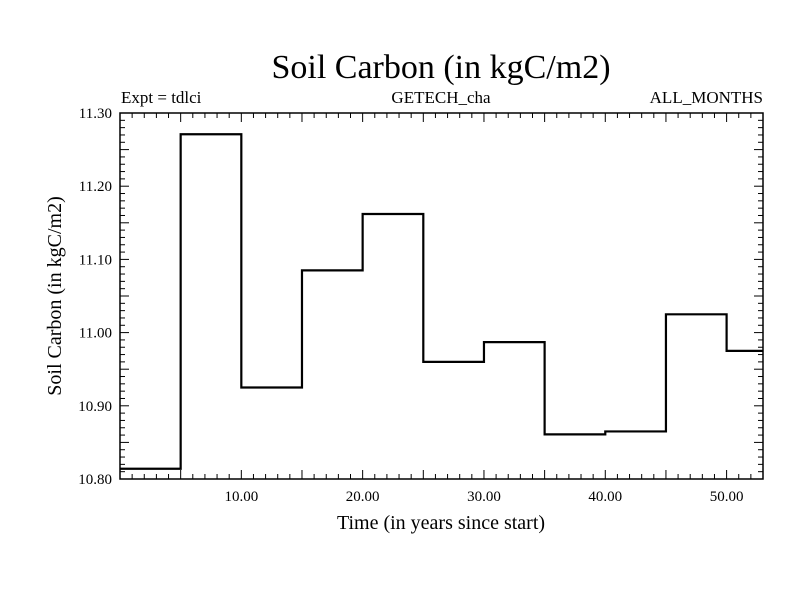  Describe the element at coordinates (95, 334) in the screenshot. I see `y-tick-label: 11.00` at that location.